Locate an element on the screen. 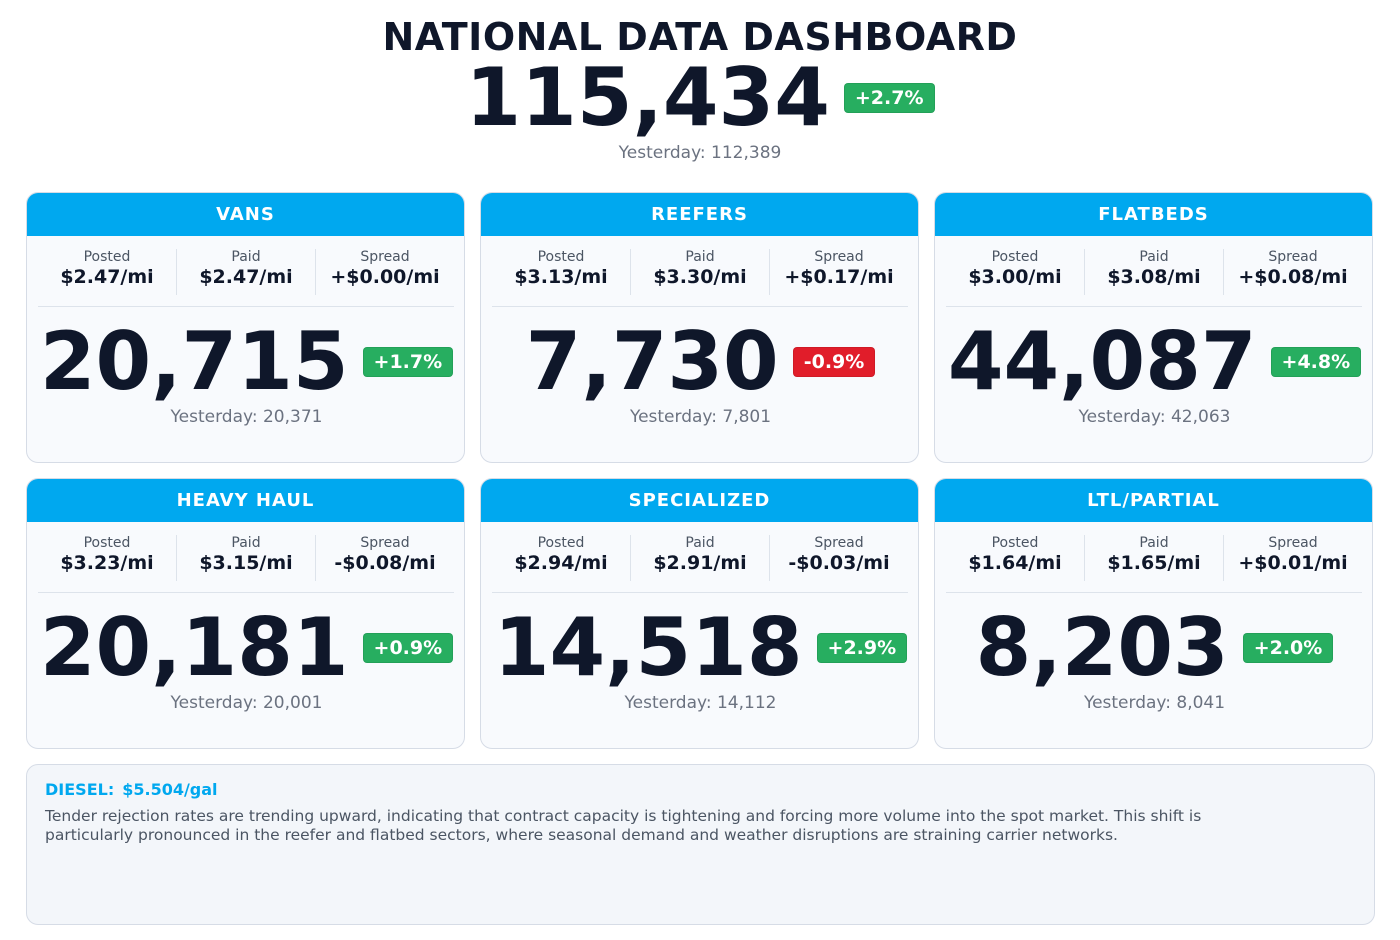  page-title: NATIONAL DATA DASHBOARD is located at coordinates (700, 37).